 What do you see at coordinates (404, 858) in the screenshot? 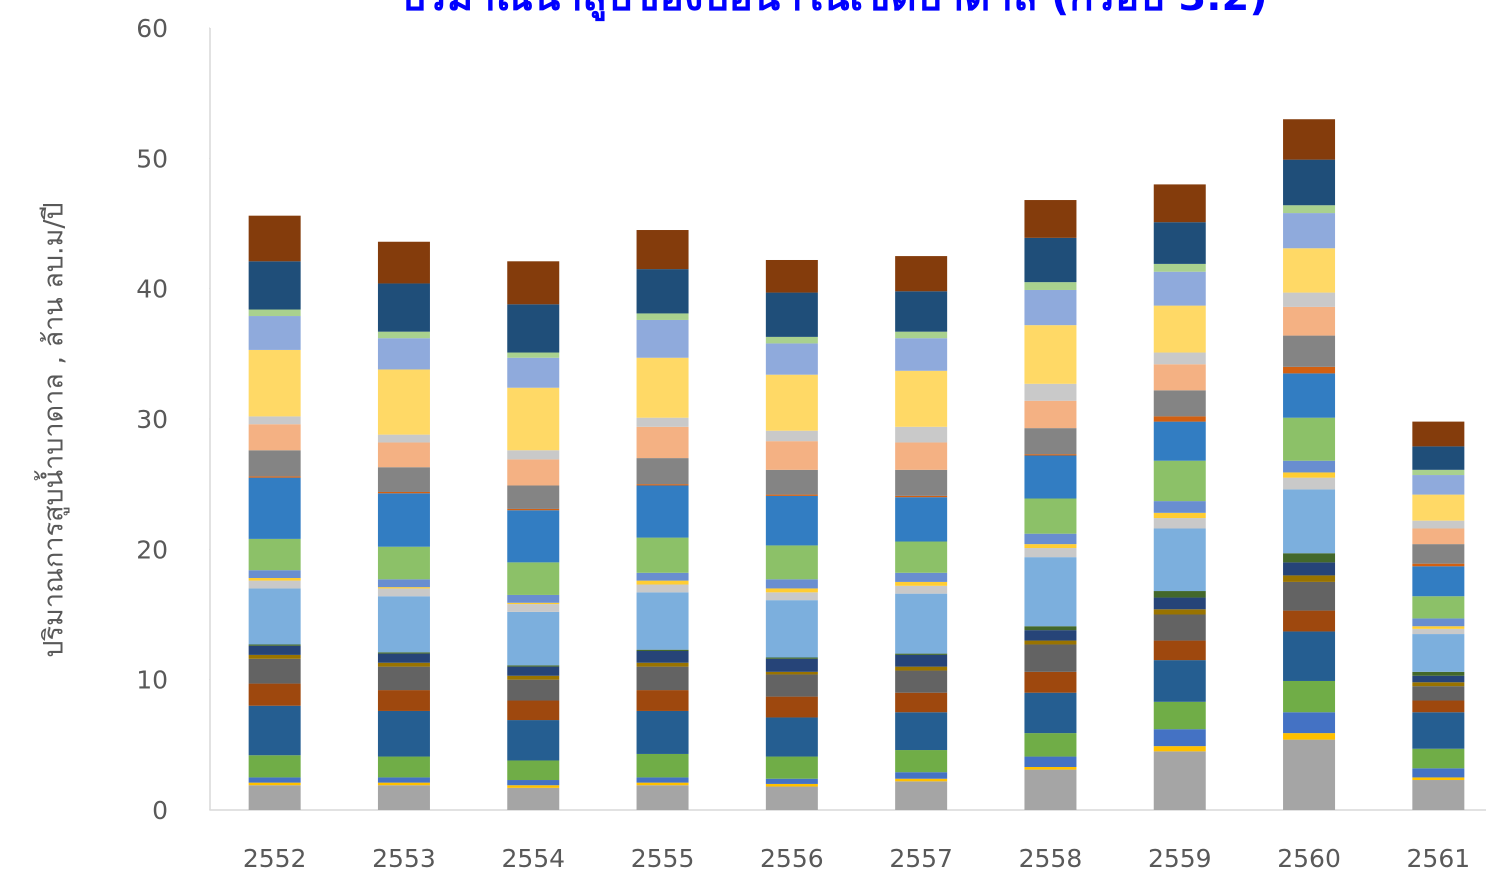
I see `x-tick-label: 2553` at bounding box center [404, 858].